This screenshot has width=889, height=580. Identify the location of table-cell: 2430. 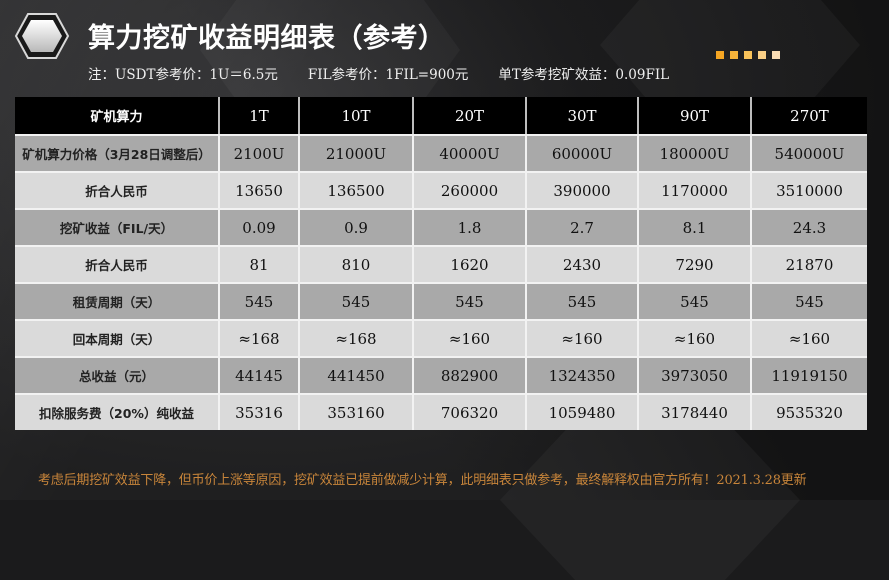
(582, 264).